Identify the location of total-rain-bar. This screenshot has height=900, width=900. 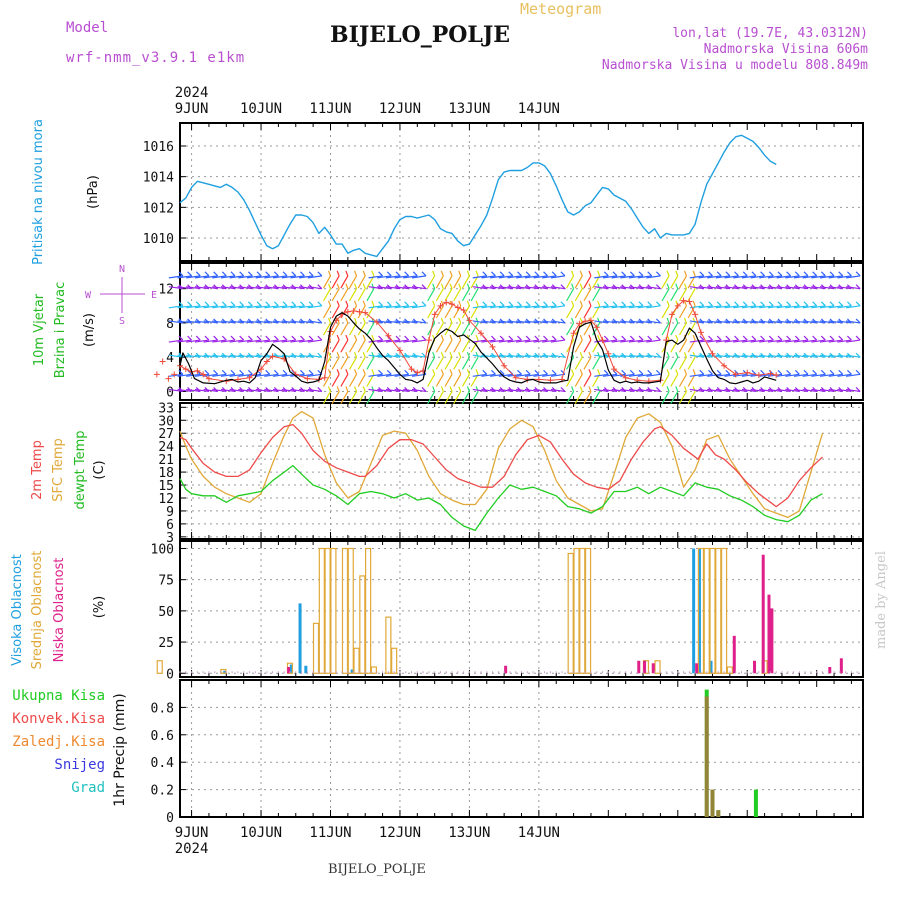
(755, 803).